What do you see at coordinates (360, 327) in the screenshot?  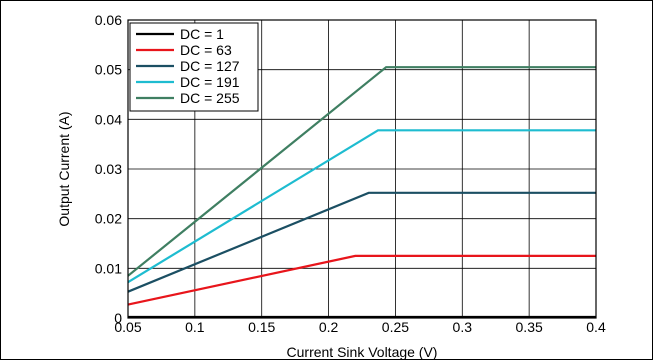 I see `x-axis-ticks: 0.05 0.1 0.15 0.2 0.25 0.3 0.35 0.4` at bounding box center [360, 327].